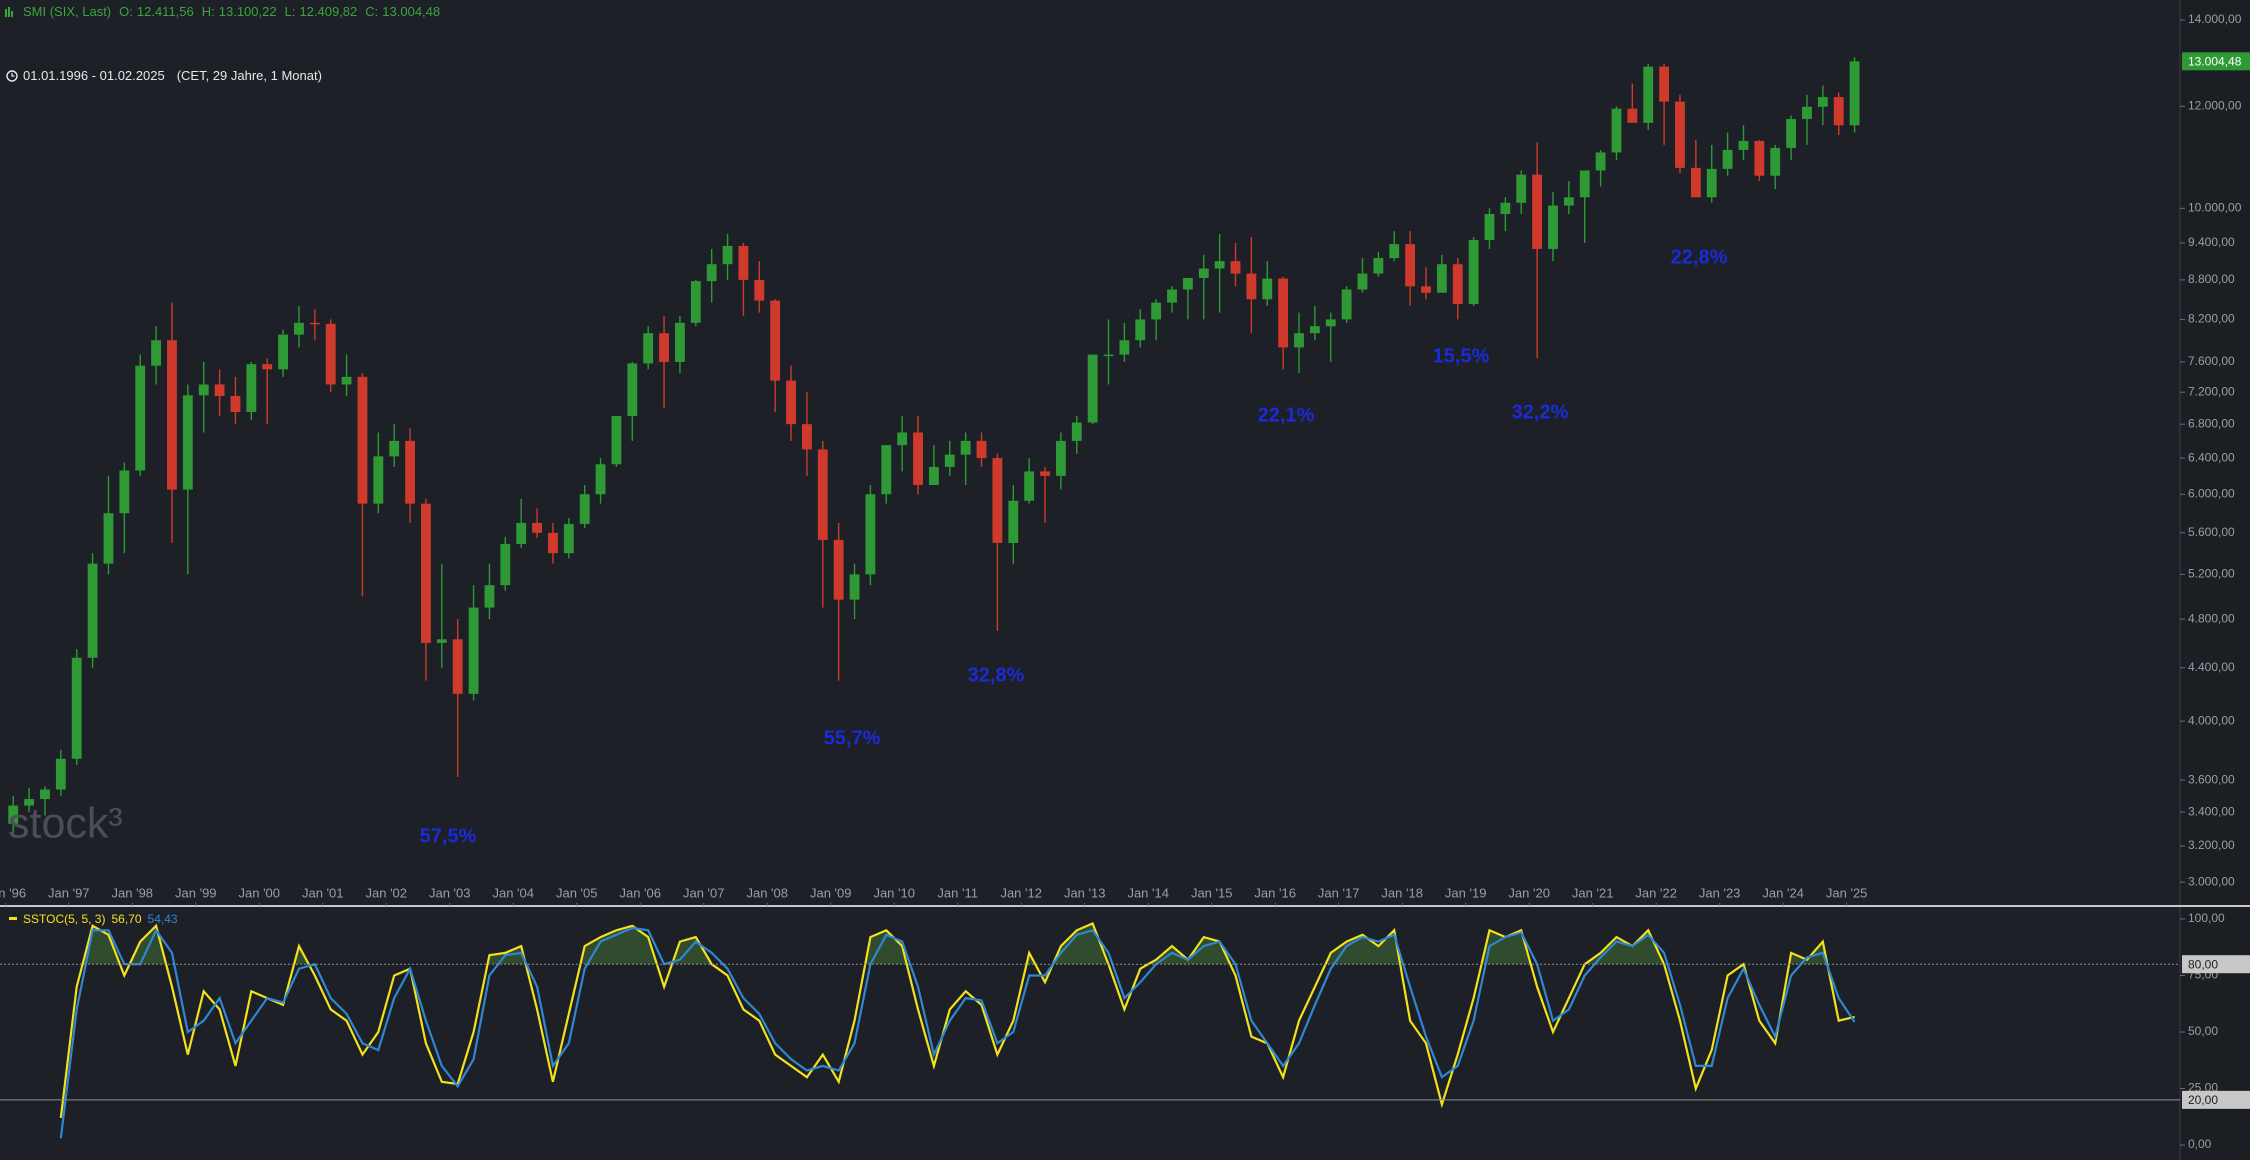 Image resolution: width=2250 pixels, height=1160 pixels. What do you see at coordinates (2211, 618) in the screenshot?
I see `y-tick-label: 4.800,00` at bounding box center [2211, 618].